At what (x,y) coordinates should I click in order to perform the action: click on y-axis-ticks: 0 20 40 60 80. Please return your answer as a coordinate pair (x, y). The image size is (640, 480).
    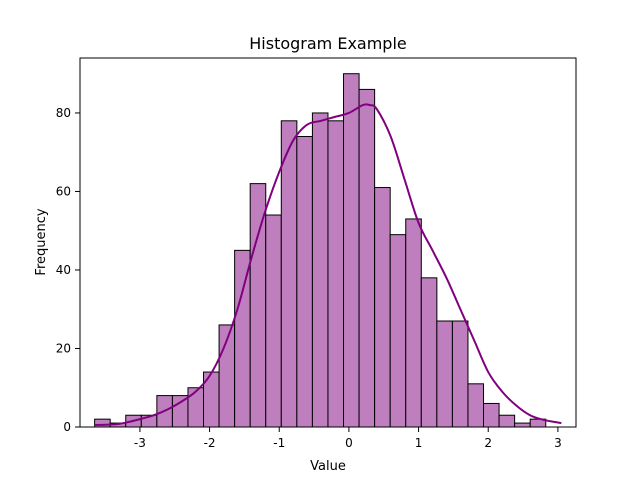
    Looking at the image, I should click on (68, 270).